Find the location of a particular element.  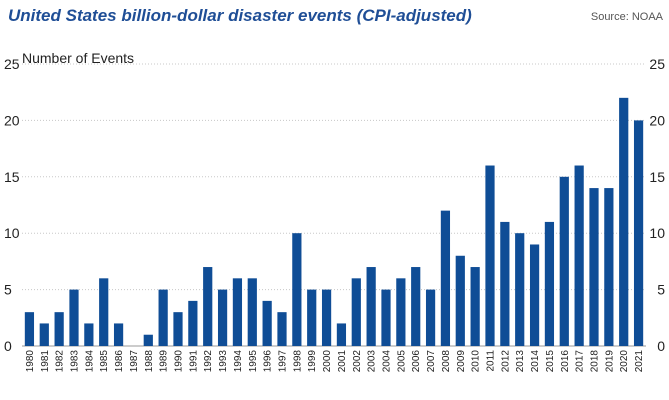

x-tick-label-1999: 1999 is located at coordinates (312, 361).